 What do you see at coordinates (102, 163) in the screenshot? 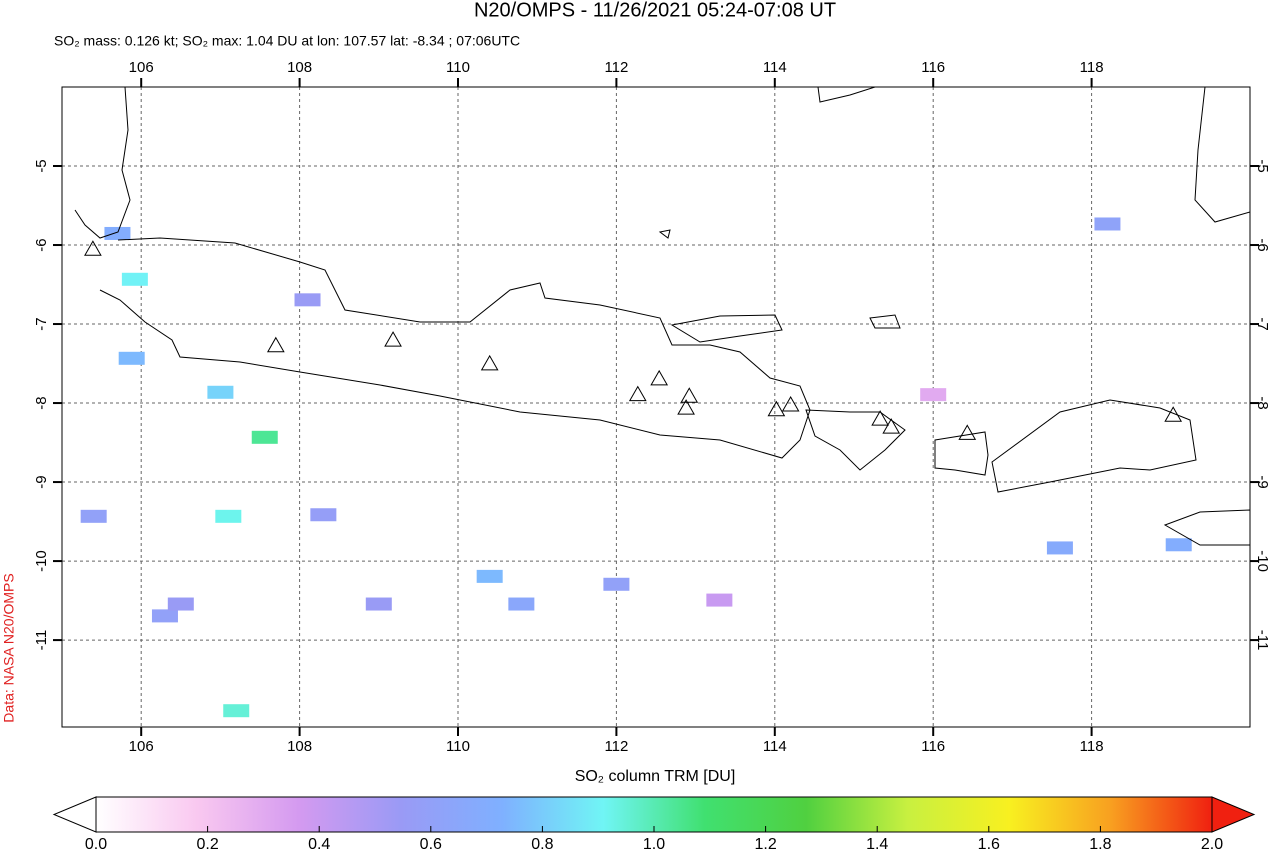
I see `coast-sumatra` at bounding box center [102, 163].